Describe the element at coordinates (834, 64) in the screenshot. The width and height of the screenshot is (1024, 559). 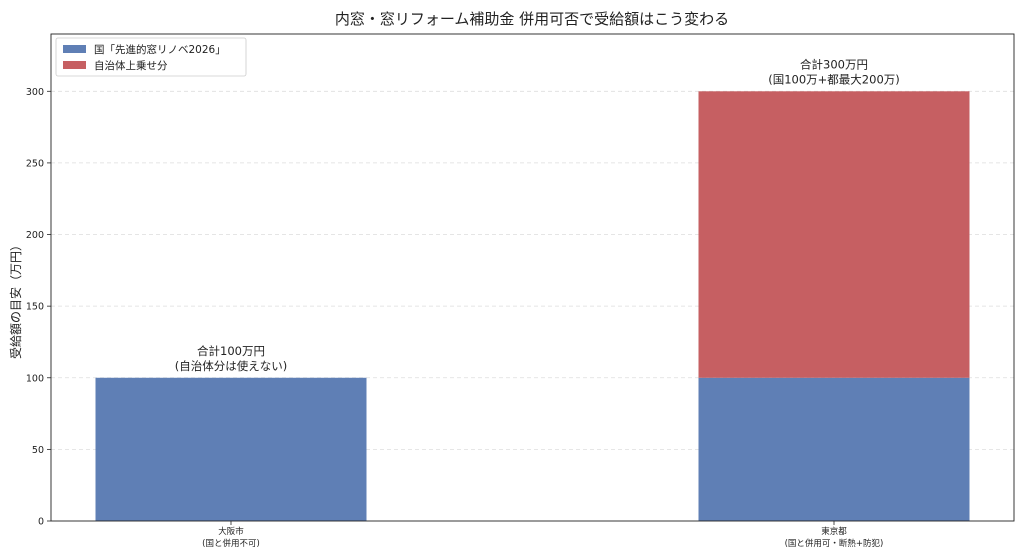
I see `bar-total-label: 合計300万円` at that location.